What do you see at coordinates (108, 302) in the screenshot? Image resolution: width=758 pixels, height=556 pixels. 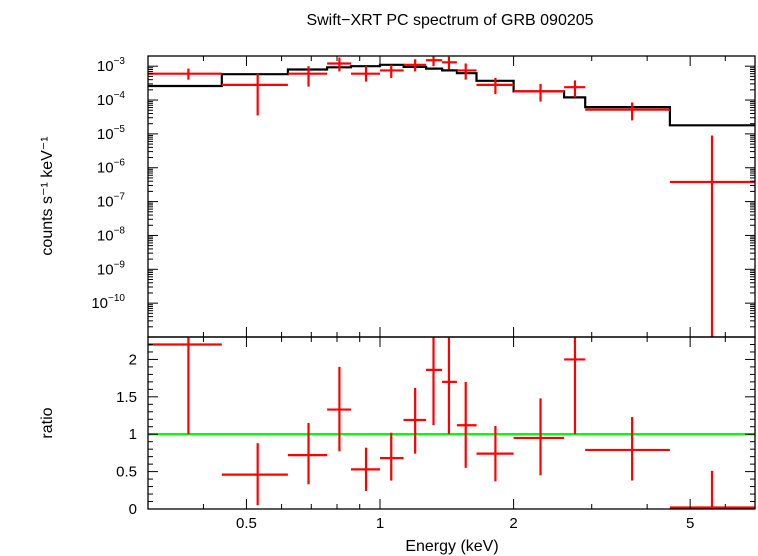 I see `y-tick-label: 10⁻¹⁰` at bounding box center [108, 302].